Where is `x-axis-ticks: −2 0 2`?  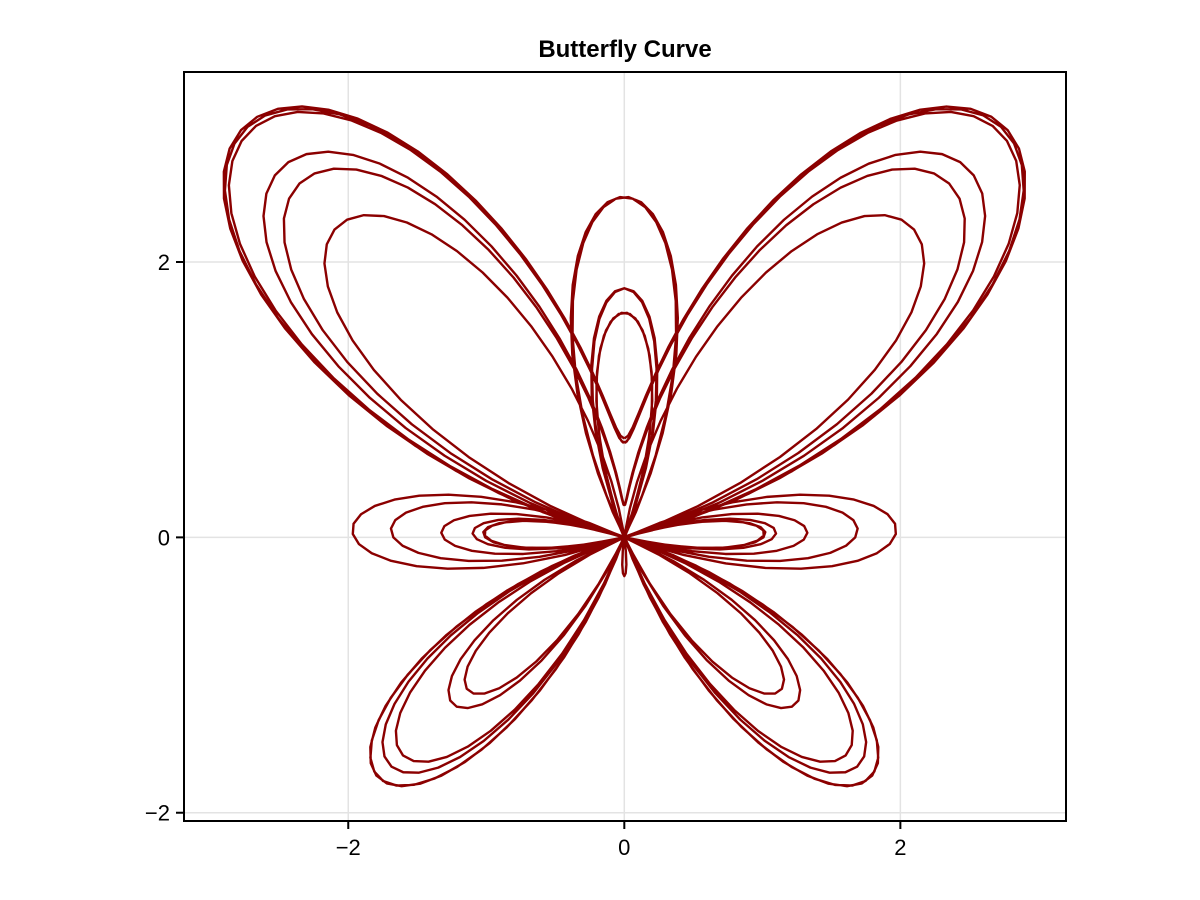 x-axis-ticks: −2 0 2 is located at coordinates (621, 840).